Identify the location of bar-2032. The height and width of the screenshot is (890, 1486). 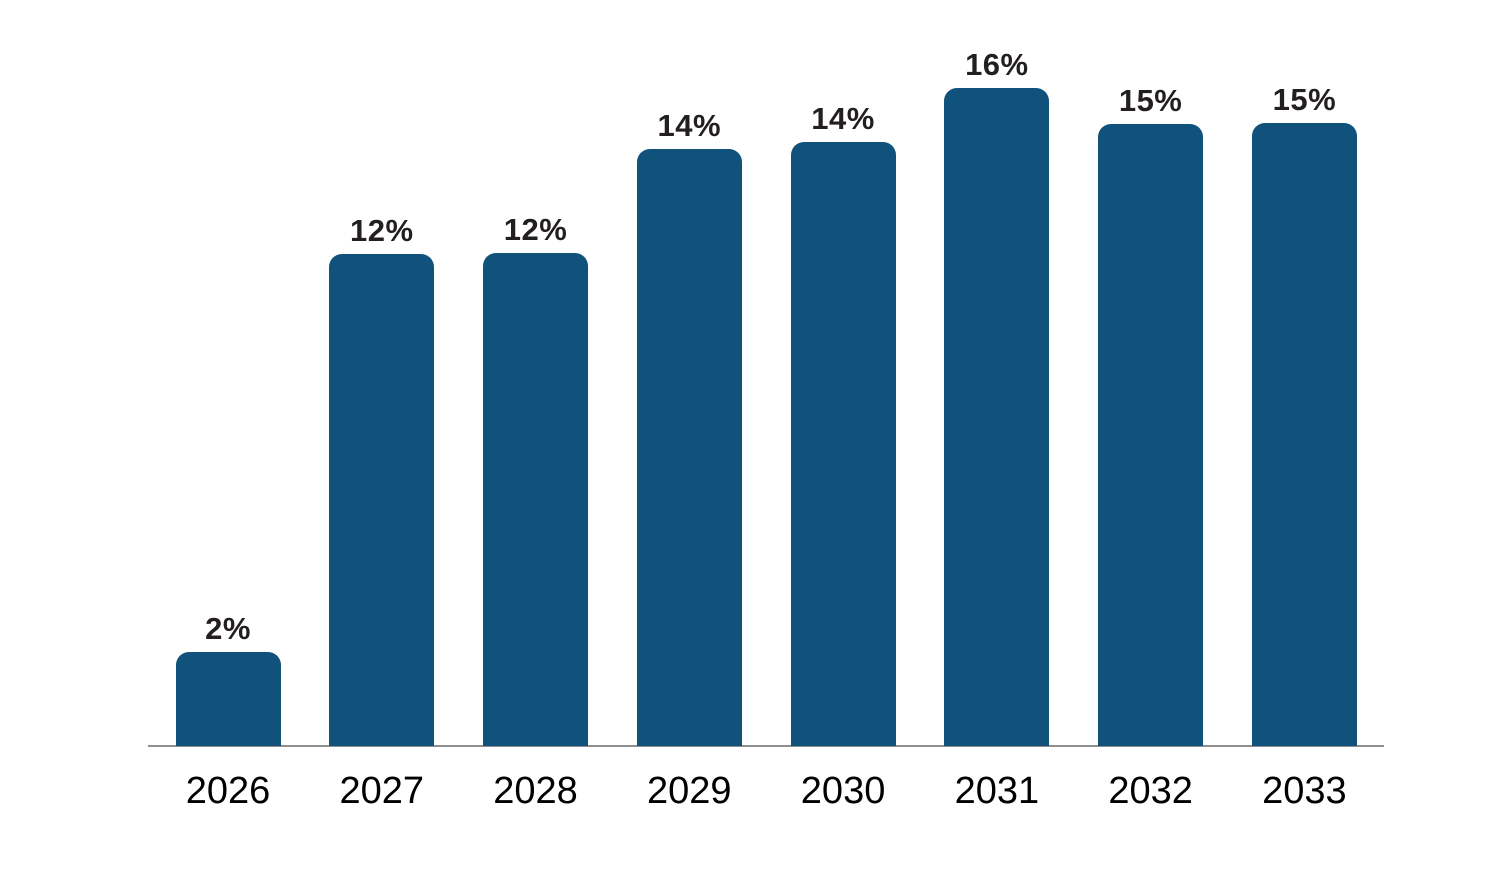
(1151, 435).